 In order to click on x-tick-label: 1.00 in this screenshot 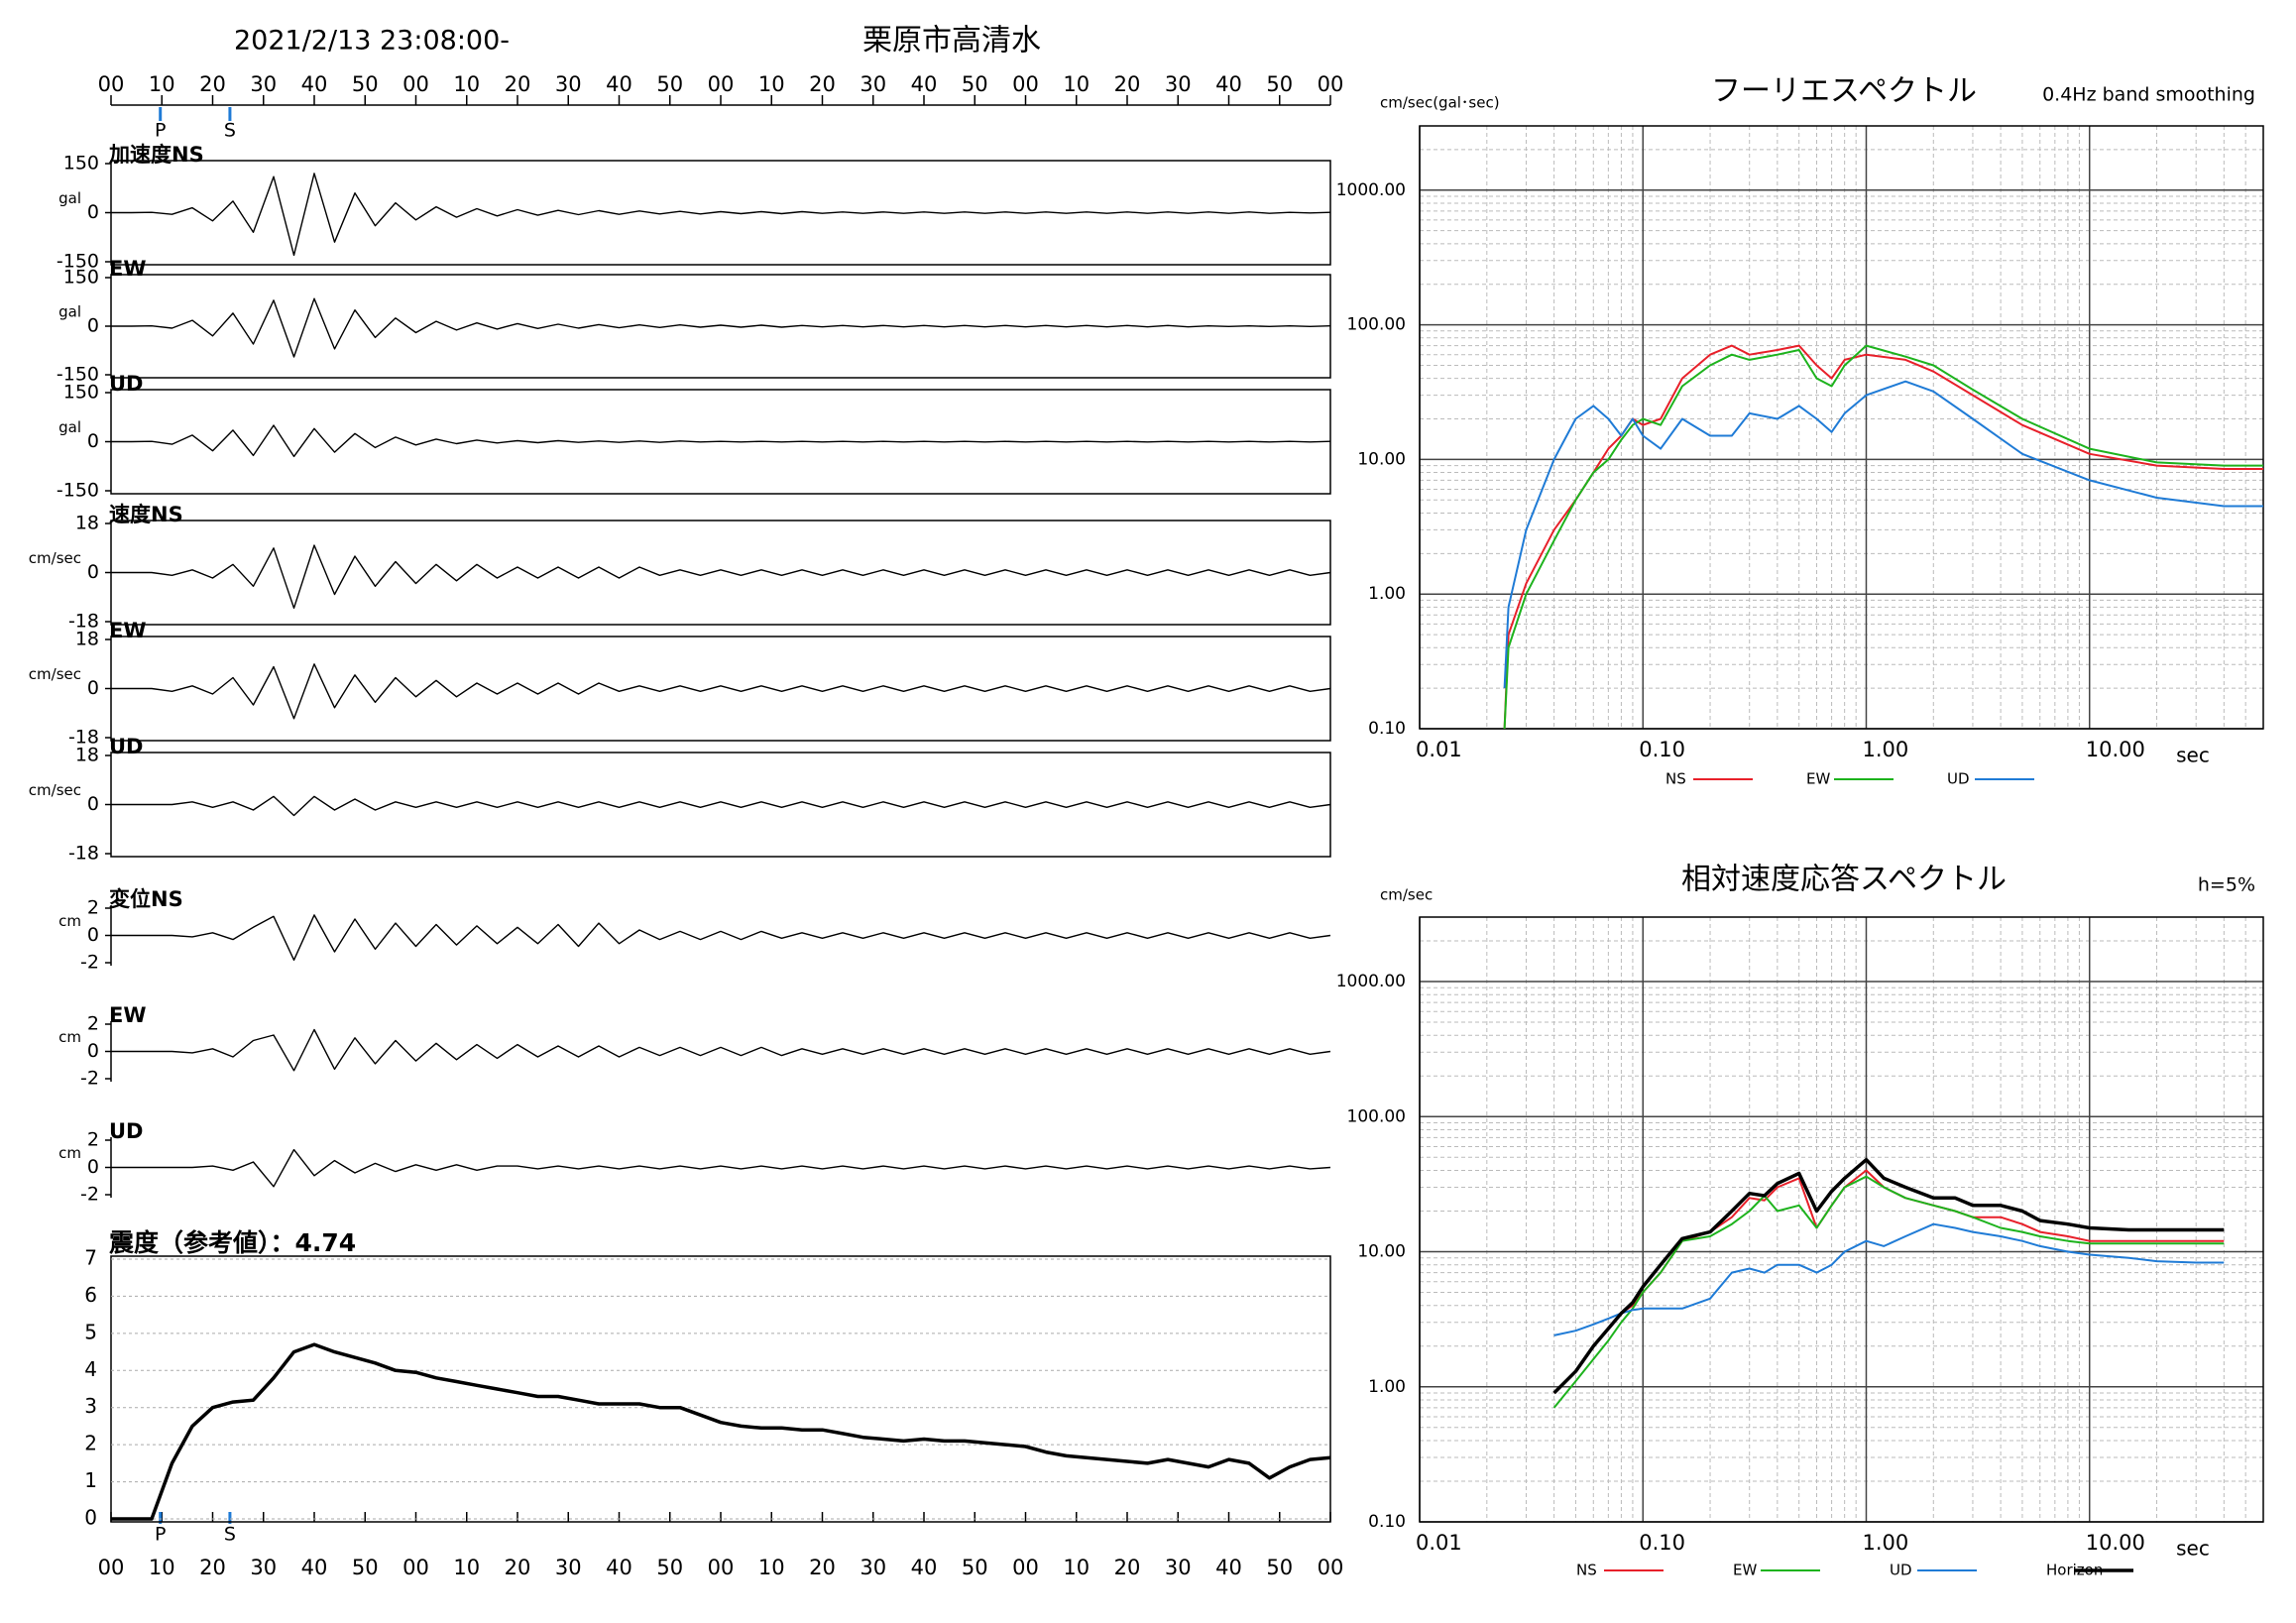, I will do `click(1885, 749)`.